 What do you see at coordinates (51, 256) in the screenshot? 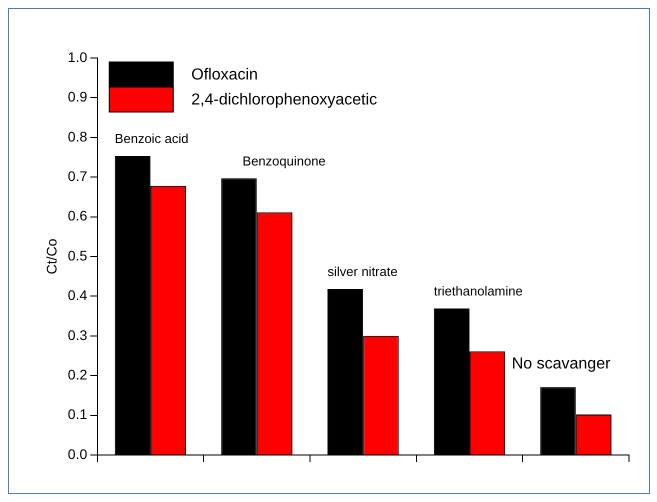
I see `y-axis-title: Ct/Co` at bounding box center [51, 256].